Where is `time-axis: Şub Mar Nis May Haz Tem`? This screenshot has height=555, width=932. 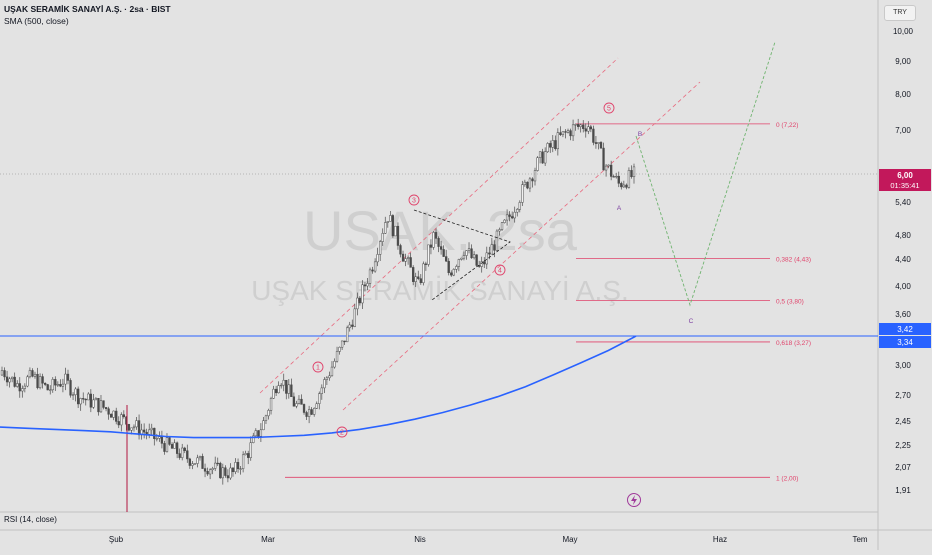
time-axis: Şub Mar Nis May Haz Tem is located at coordinates (488, 539).